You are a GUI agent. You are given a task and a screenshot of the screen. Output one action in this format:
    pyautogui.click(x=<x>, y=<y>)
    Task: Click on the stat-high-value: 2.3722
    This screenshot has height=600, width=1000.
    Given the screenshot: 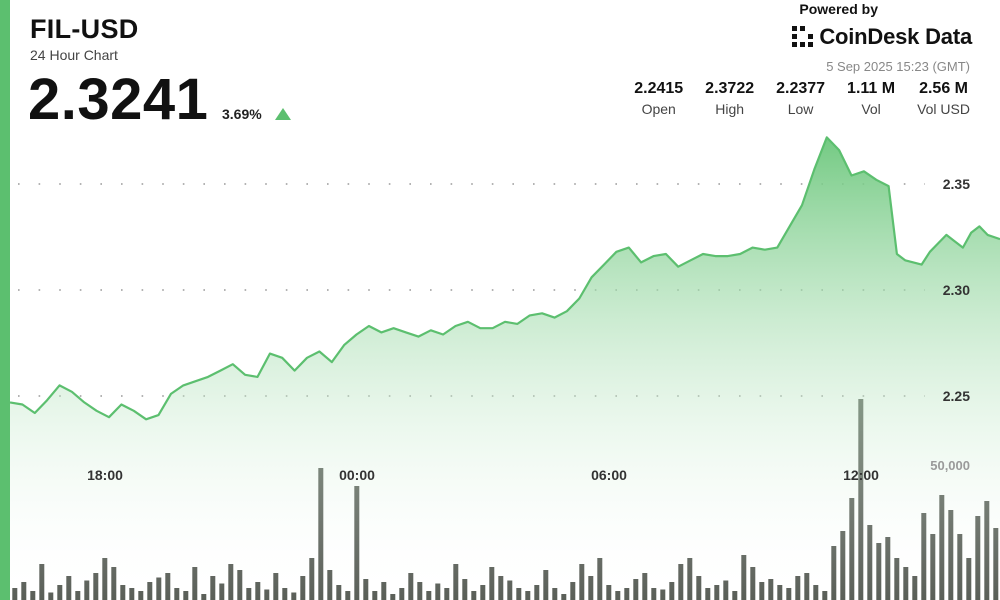 What is the action you would take?
    pyautogui.click(x=730, y=88)
    